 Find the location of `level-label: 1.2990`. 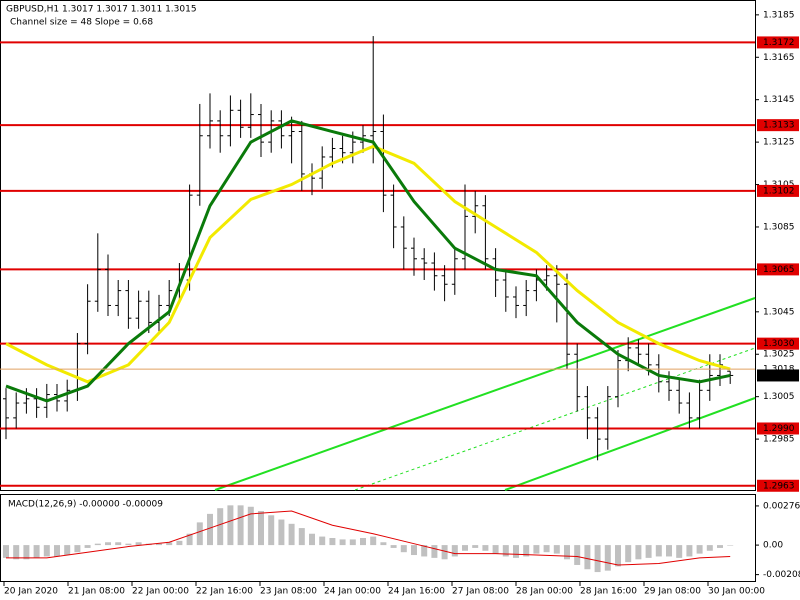

level-label: 1.2990 is located at coordinates (779, 429).